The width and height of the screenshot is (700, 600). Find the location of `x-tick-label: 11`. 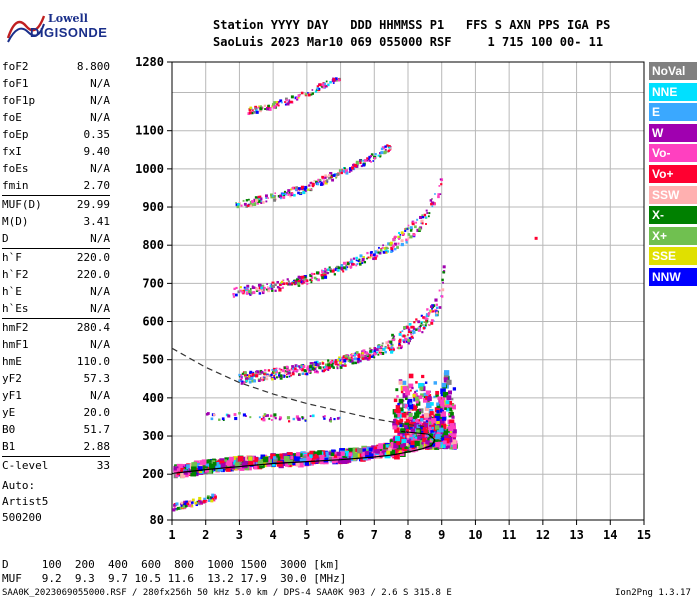

x-tick-label: 11 is located at coordinates (509, 535).